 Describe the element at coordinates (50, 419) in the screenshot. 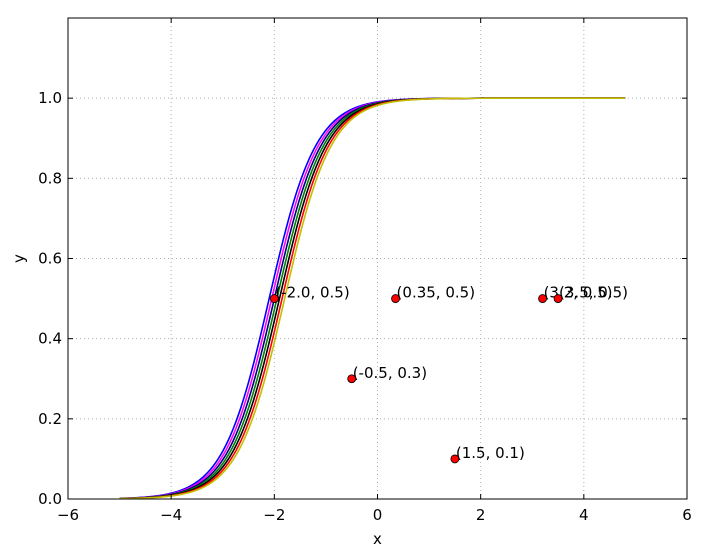

I see `y-tick-label: 0.2` at that location.